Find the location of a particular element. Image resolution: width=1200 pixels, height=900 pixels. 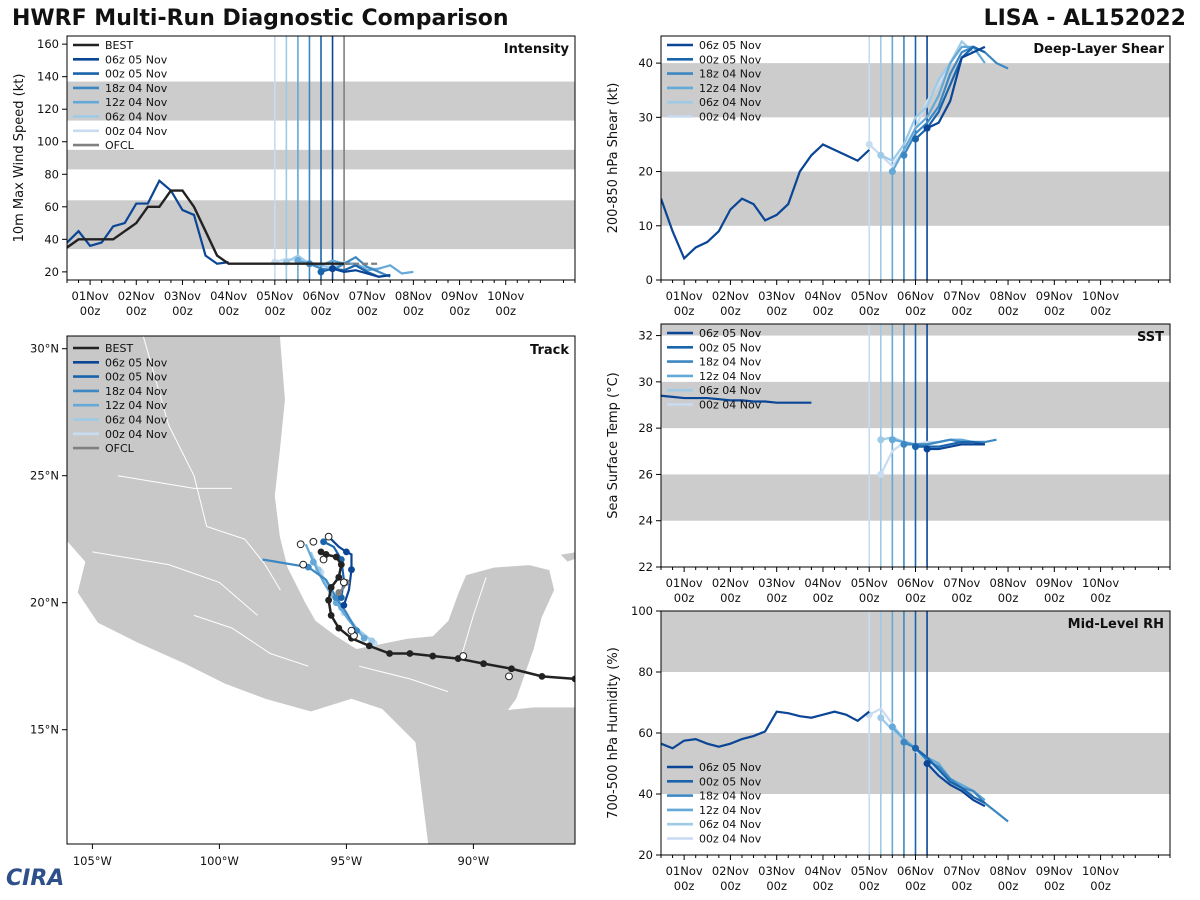

y-tick-label: 20 is located at coordinates (645, 855).